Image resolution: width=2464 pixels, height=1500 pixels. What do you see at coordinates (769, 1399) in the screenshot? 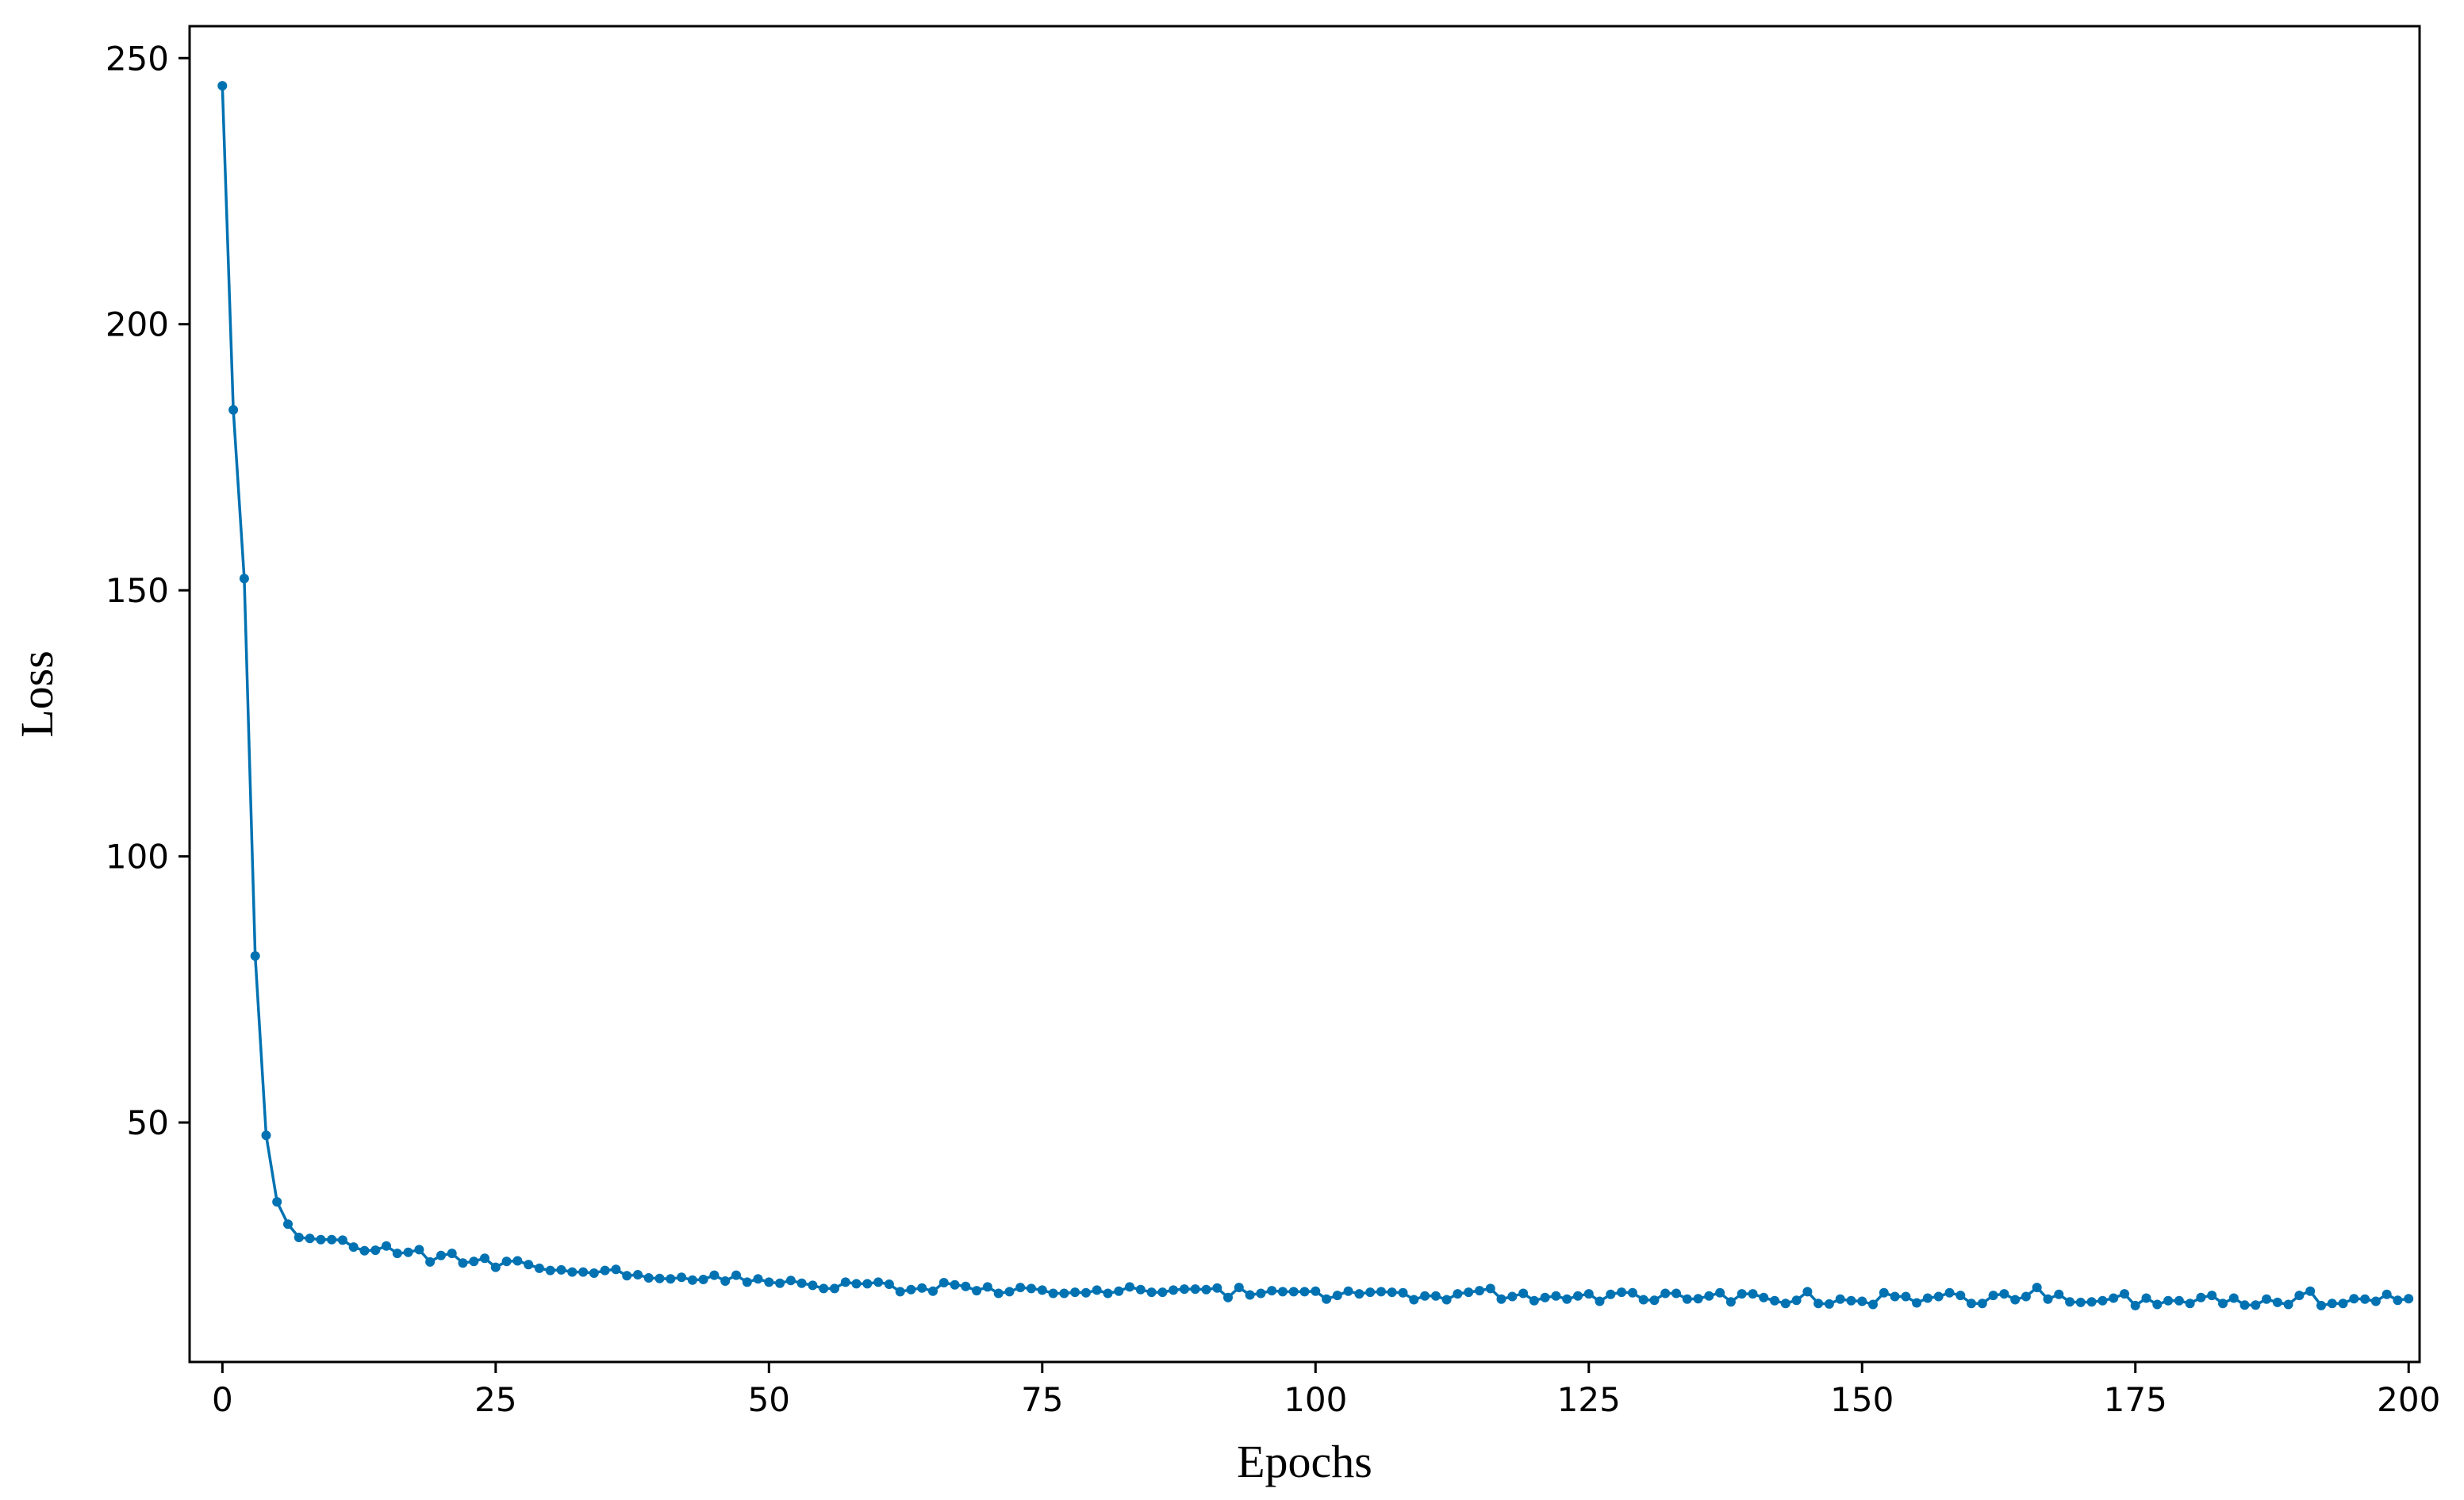
I see `x-tick-label: 50` at bounding box center [769, 1399].